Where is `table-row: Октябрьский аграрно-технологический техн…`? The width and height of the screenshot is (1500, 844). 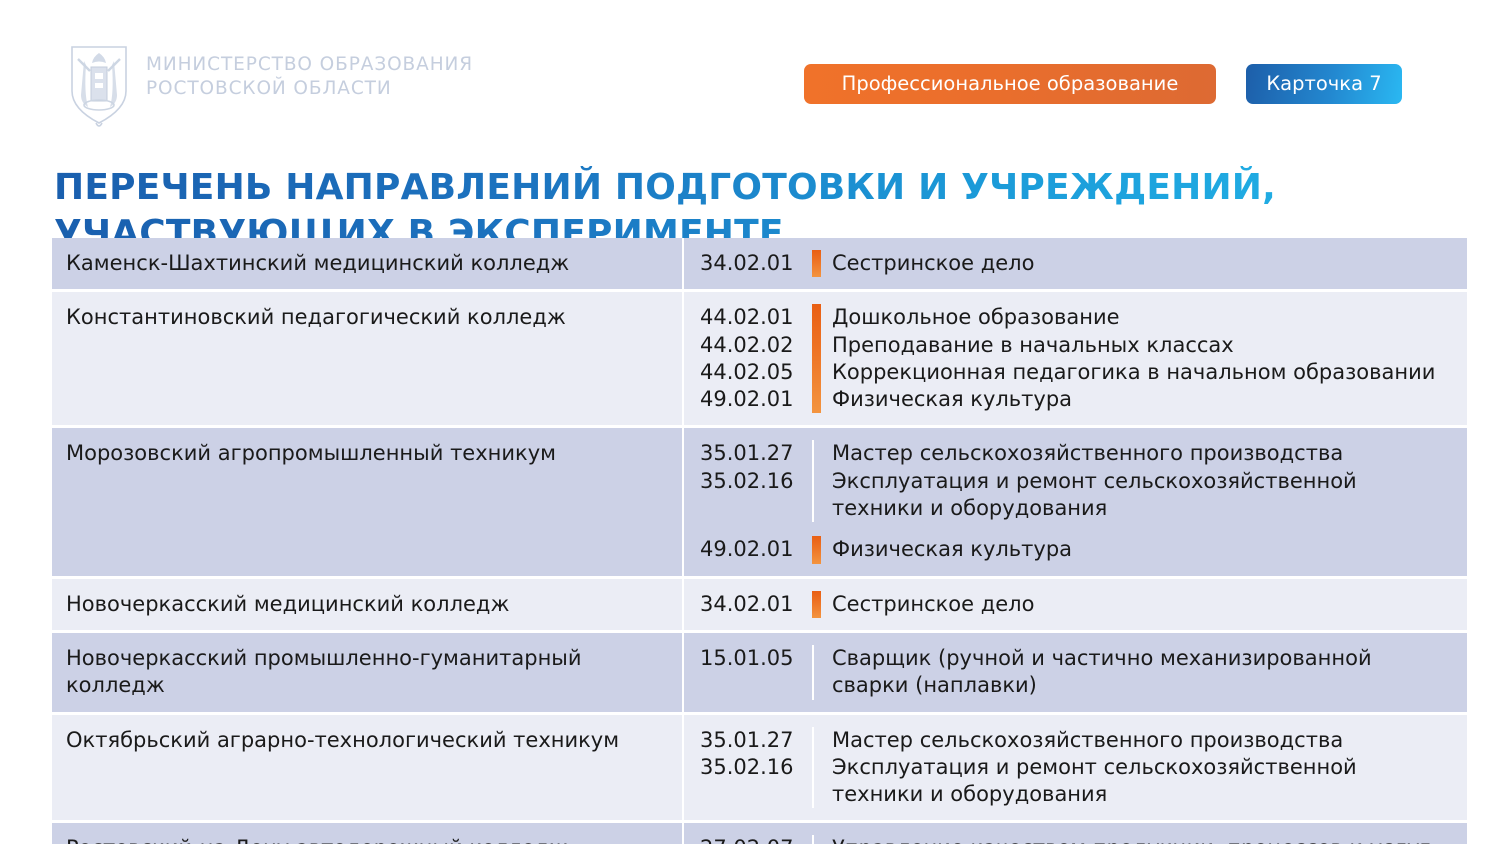
table-row: Октябрьский аграрно-технологический техн… is located at coordinates (759, 767).